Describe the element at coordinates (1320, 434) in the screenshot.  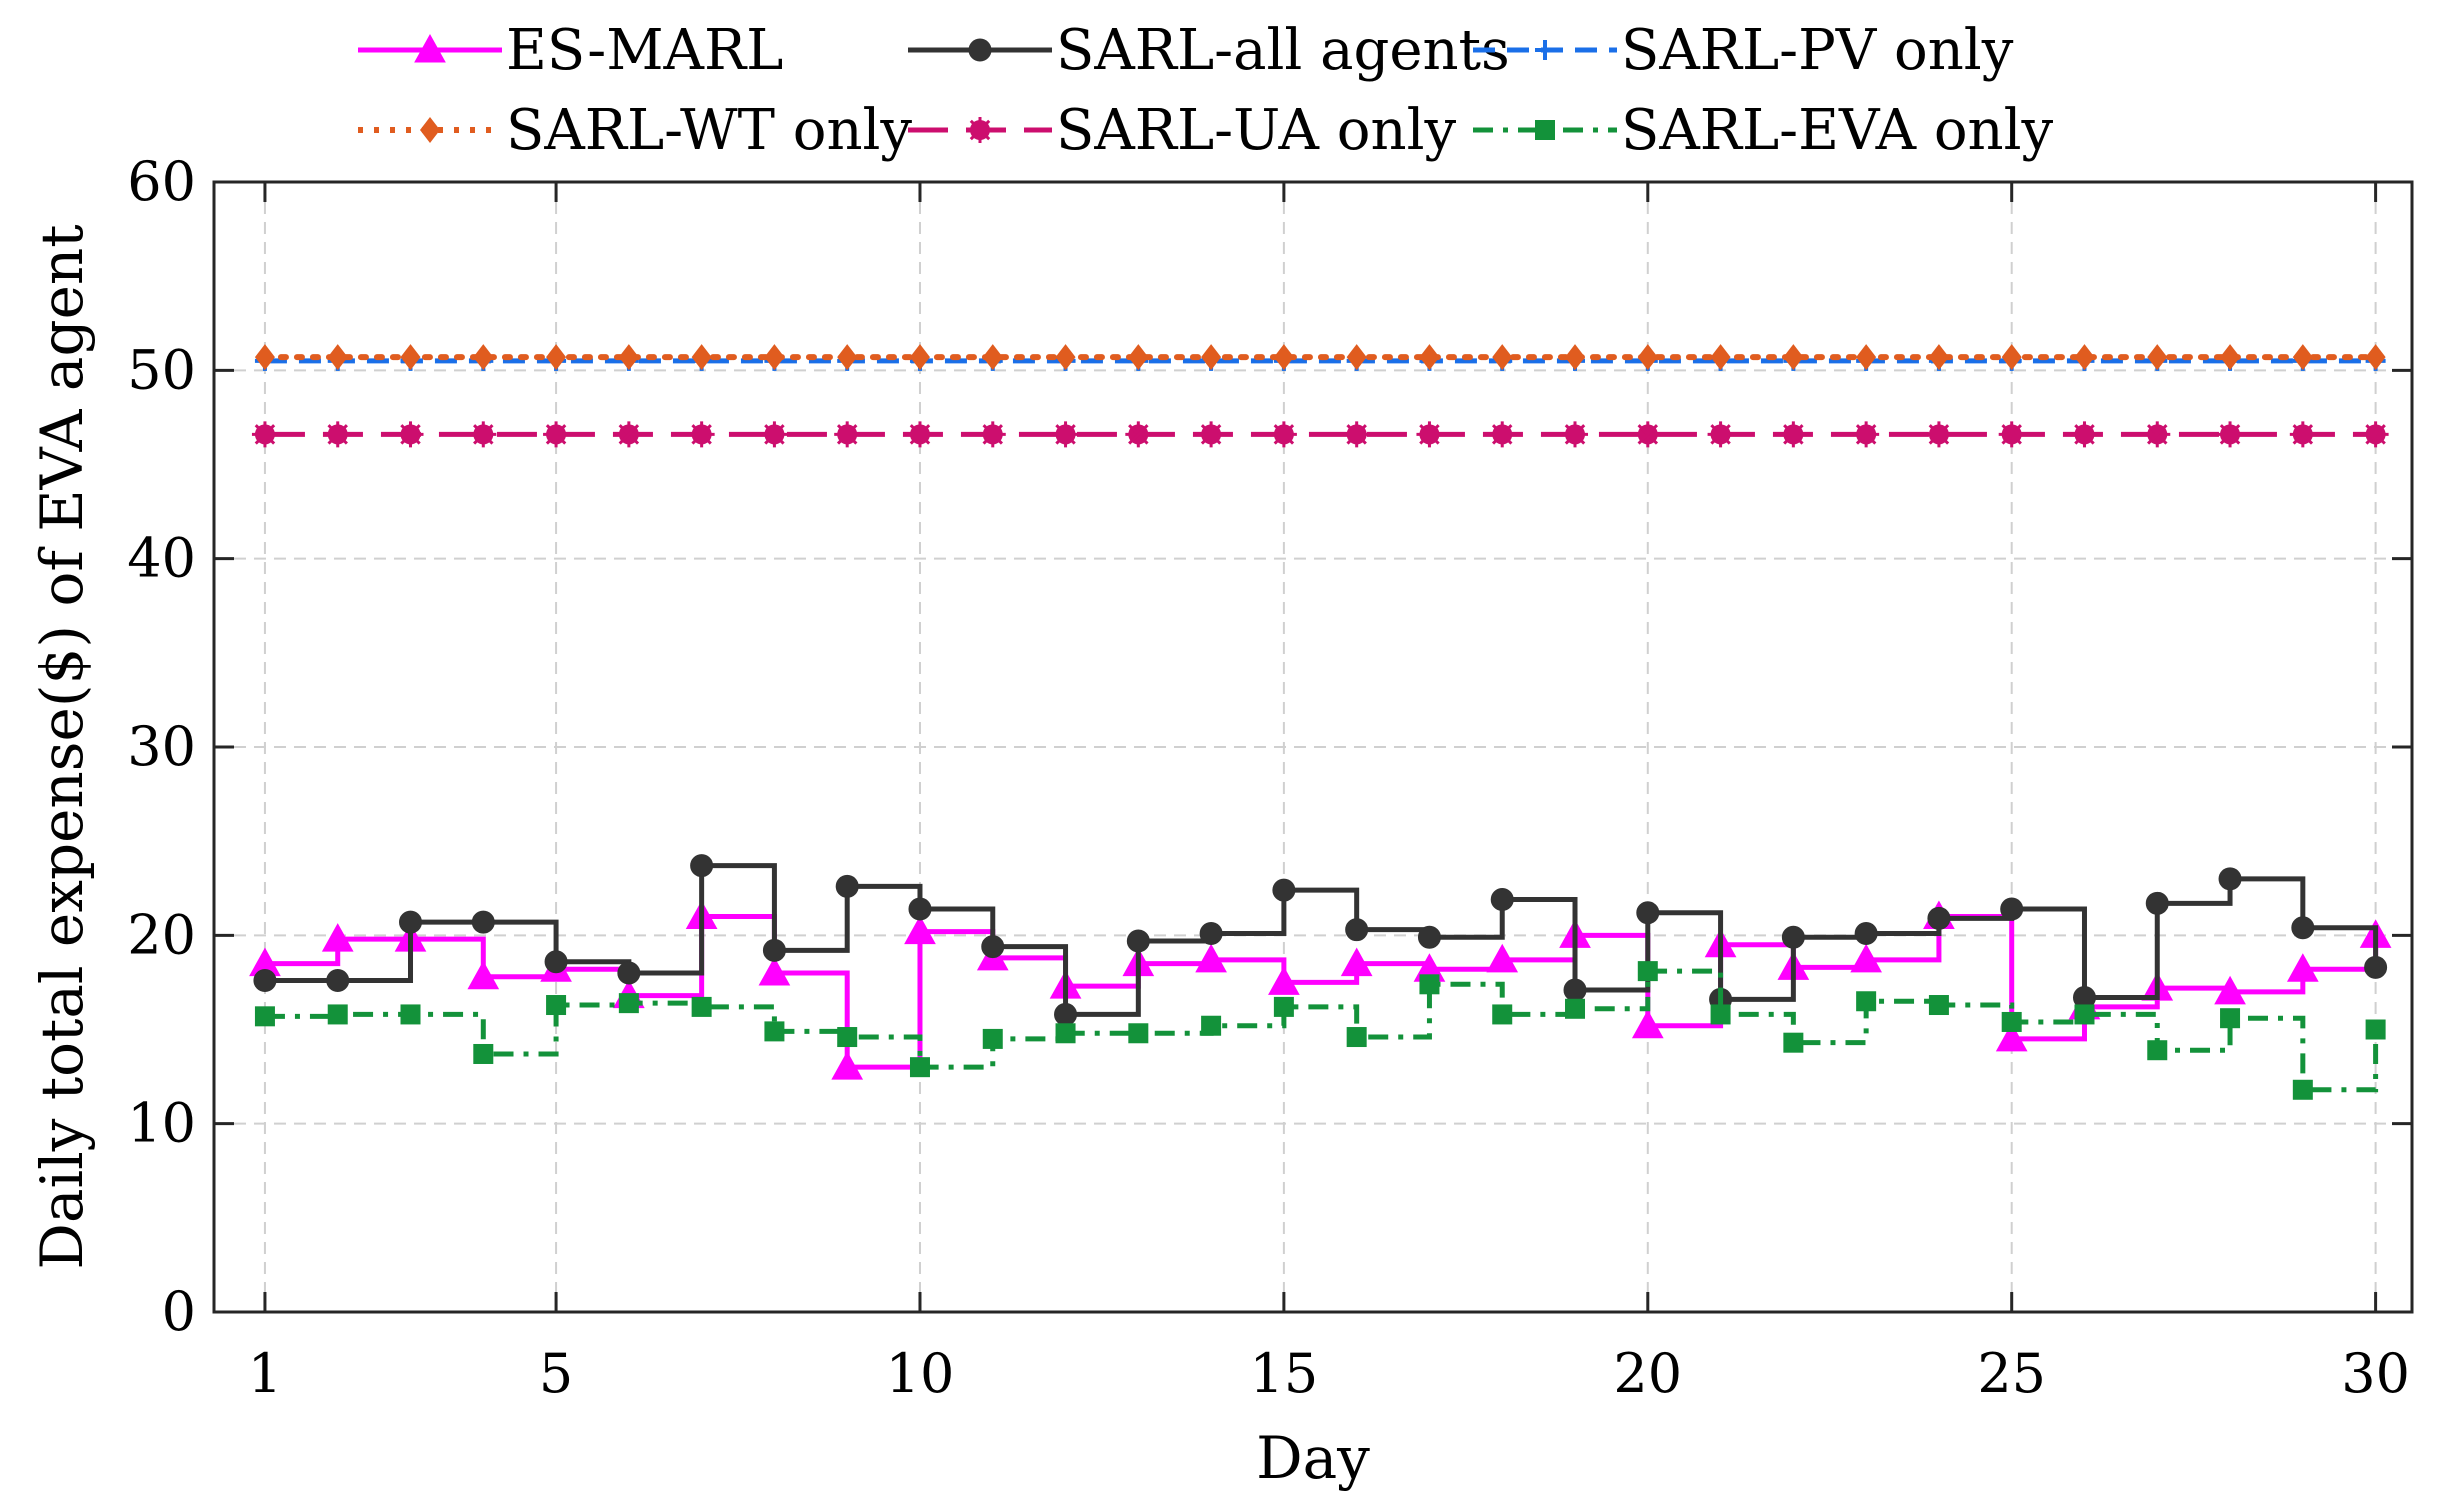
I see `series-sarl-ua-only` at that location.